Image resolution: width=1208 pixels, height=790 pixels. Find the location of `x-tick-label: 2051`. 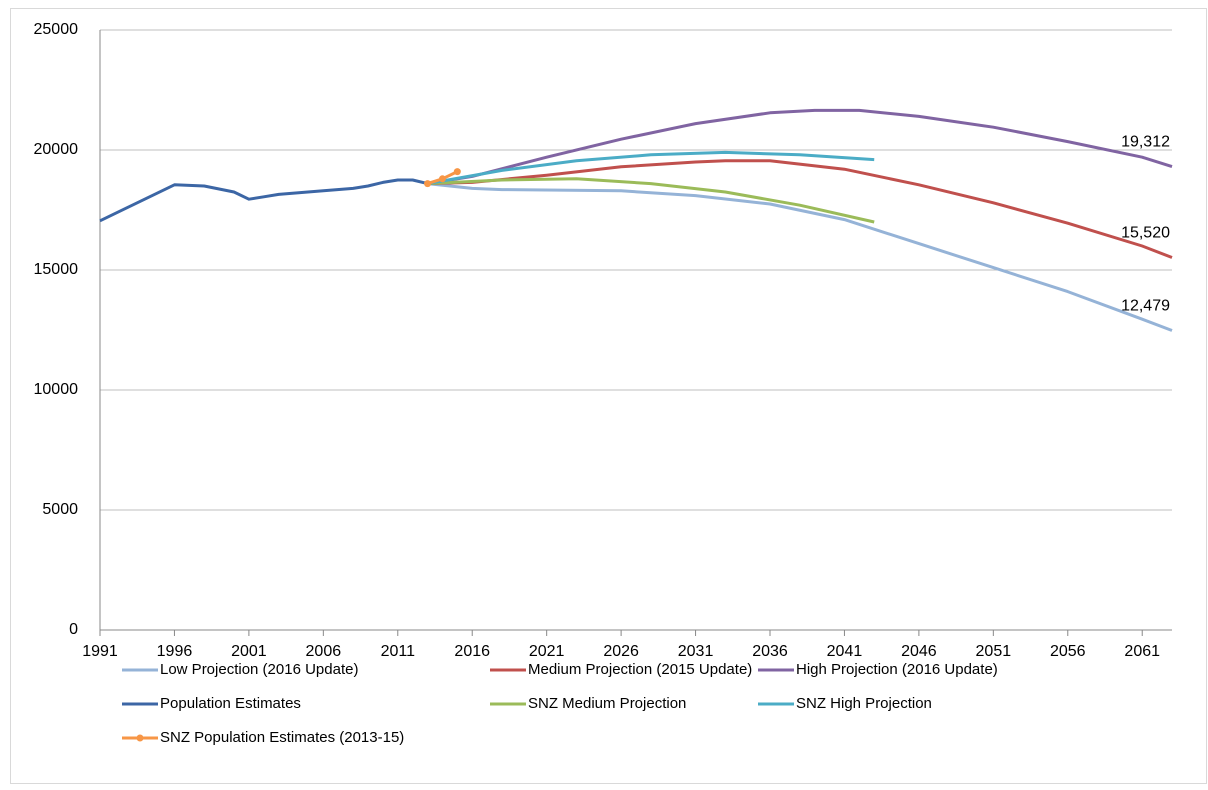

x-tick-label: 2051 is located at coordinates (994, 651).